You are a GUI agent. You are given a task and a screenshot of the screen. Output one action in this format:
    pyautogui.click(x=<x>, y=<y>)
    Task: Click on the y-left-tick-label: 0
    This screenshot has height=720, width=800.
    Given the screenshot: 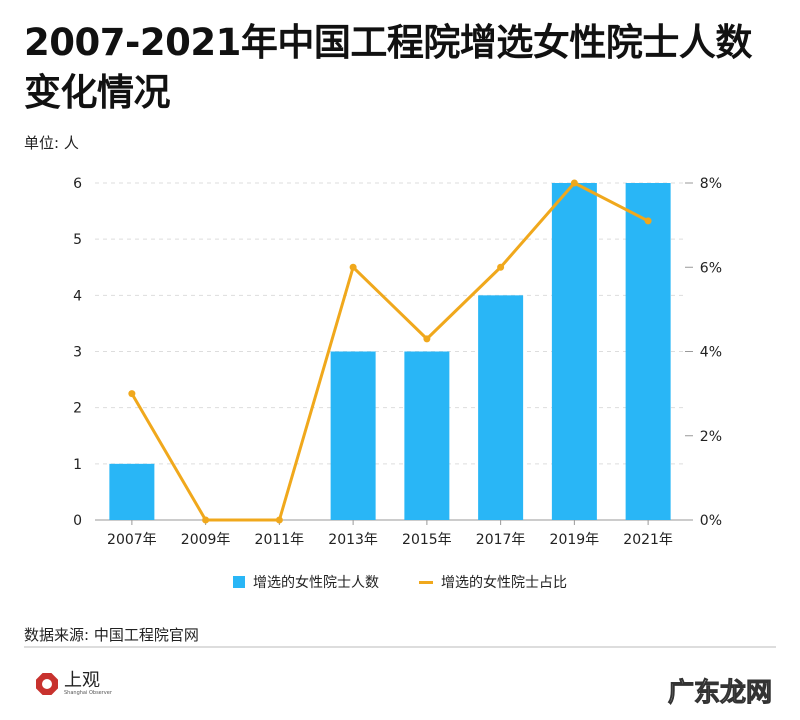 What is the action you would take?
    pyautogui.click(x=77, y=521)
    